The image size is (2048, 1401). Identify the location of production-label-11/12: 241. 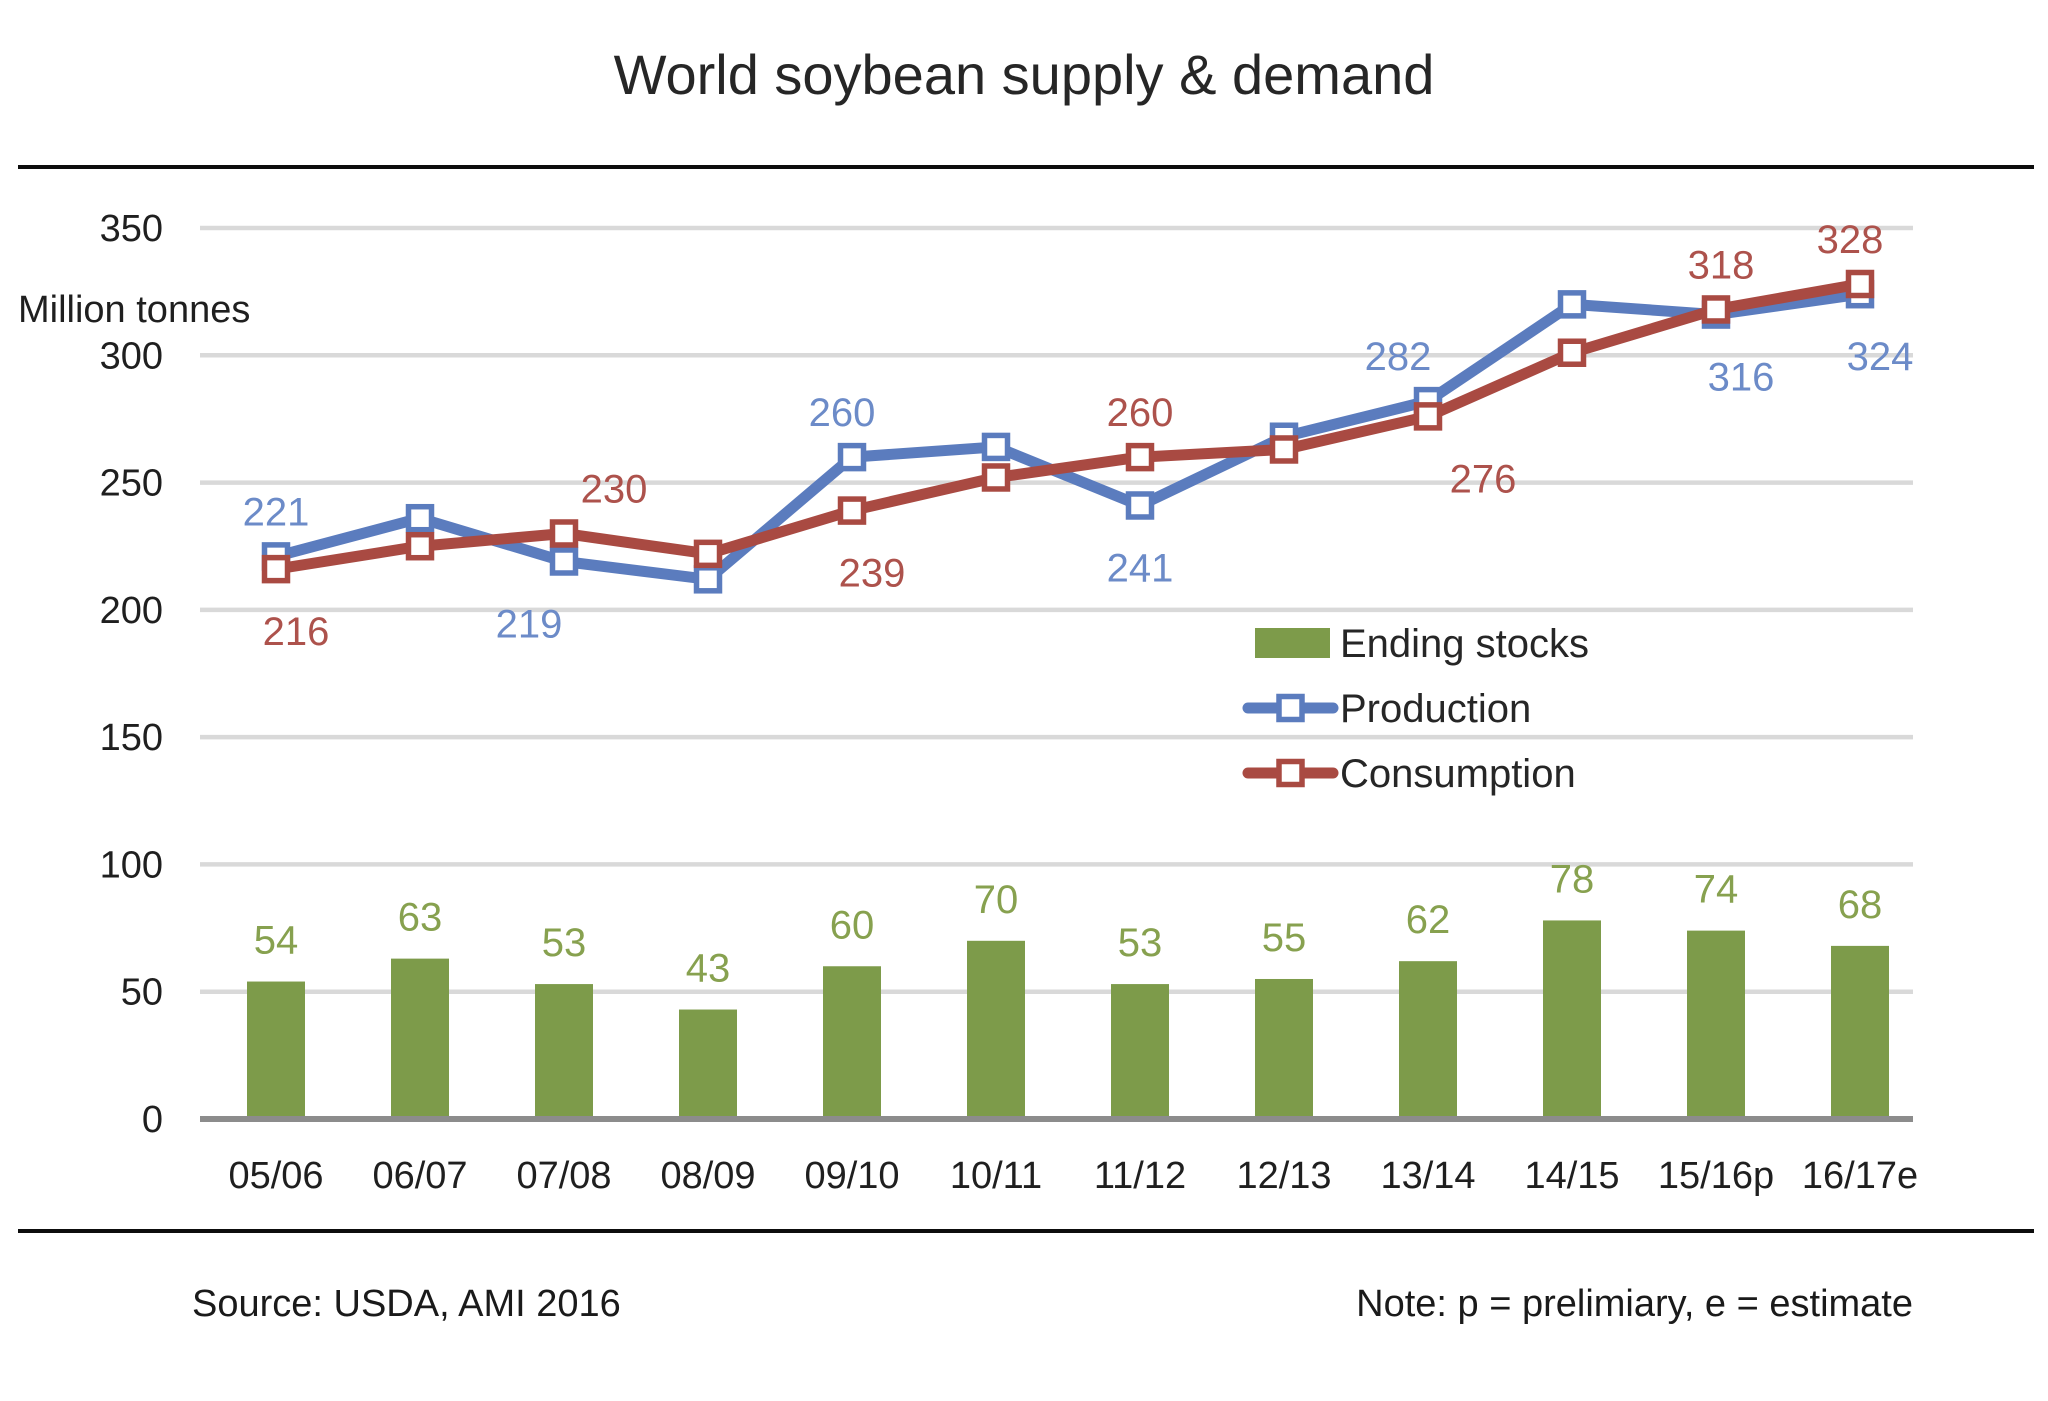
(1140, 568).